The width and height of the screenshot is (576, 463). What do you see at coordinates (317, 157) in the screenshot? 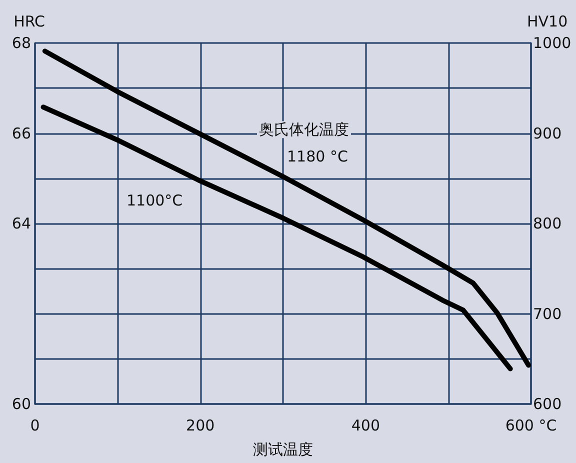
I see `series-label: 1180 °C` at bounding box center [317, 157].